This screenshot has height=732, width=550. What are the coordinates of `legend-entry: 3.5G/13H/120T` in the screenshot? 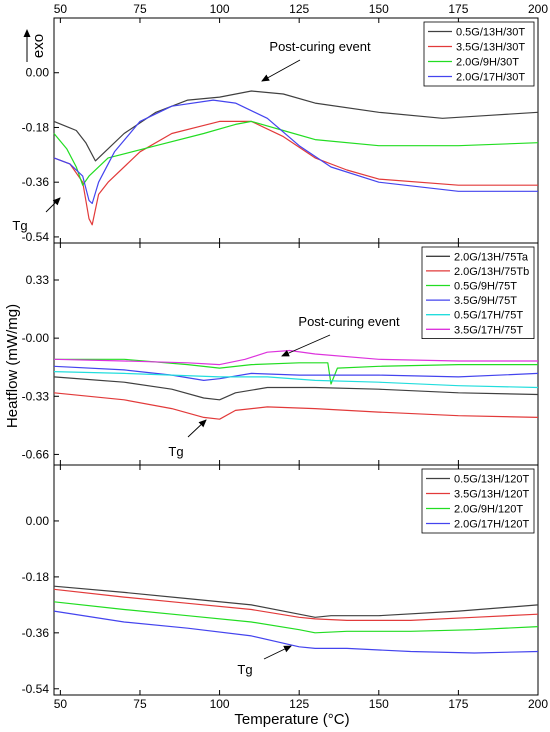 It's located at (491, 495).